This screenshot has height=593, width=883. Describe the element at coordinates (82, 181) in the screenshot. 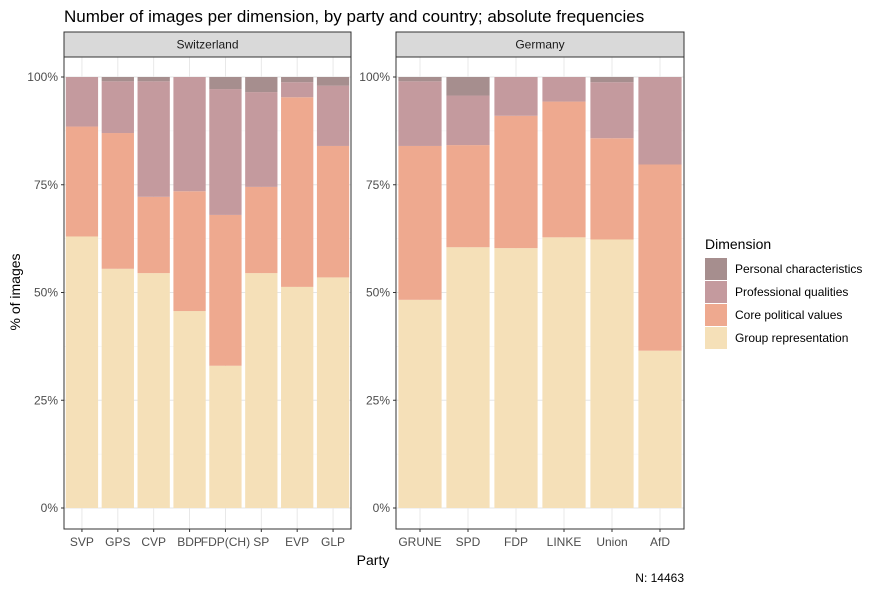

I see `bar-svp-core-political-values` at that location.